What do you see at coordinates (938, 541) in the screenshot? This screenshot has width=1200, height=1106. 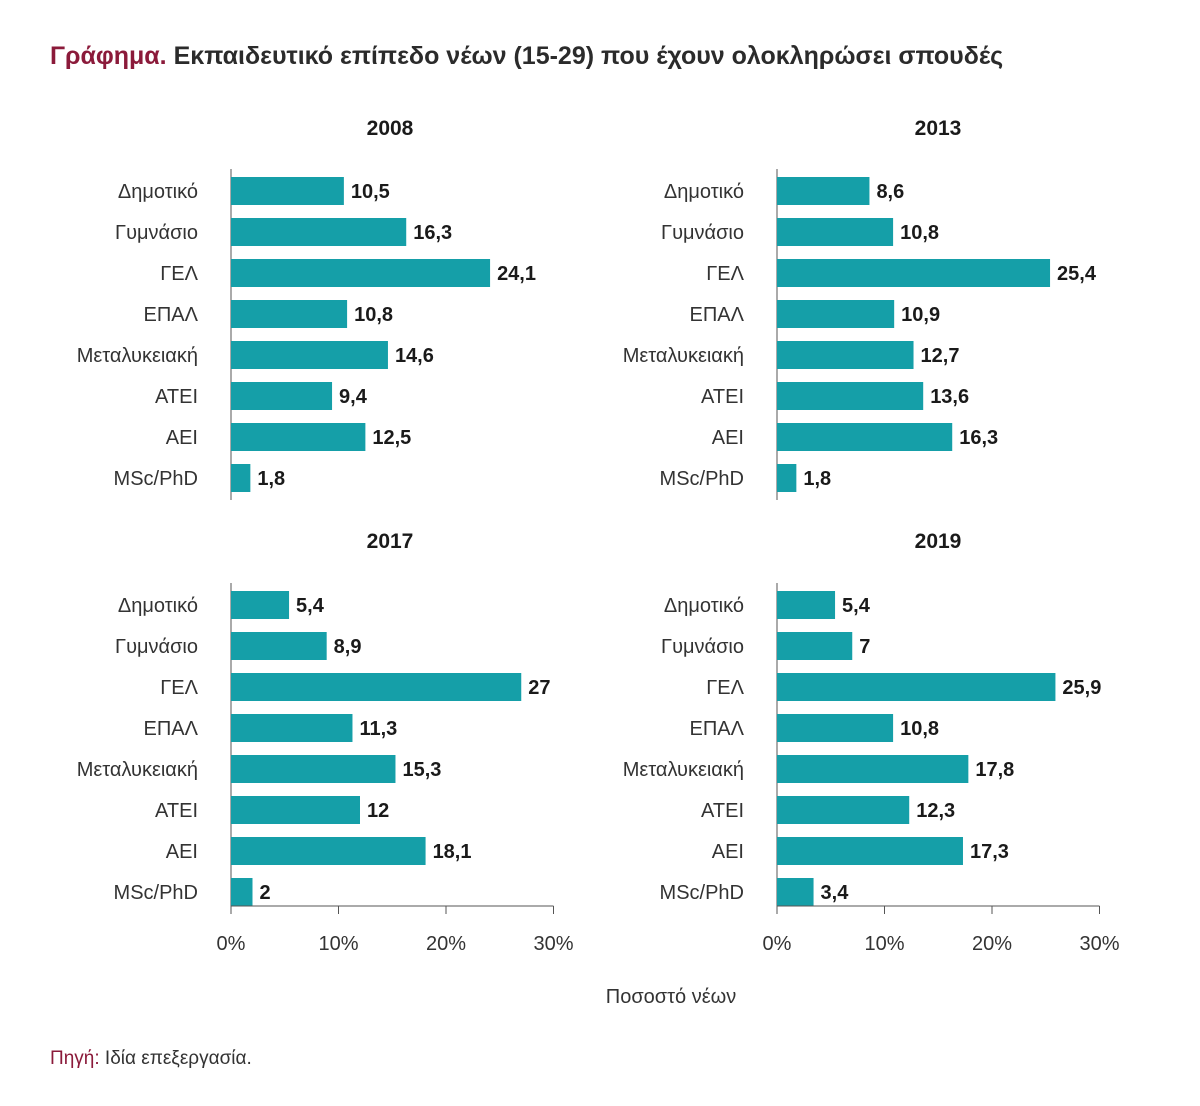 I see `panel-title-2019: 2019` at bounding box center [938, 541].